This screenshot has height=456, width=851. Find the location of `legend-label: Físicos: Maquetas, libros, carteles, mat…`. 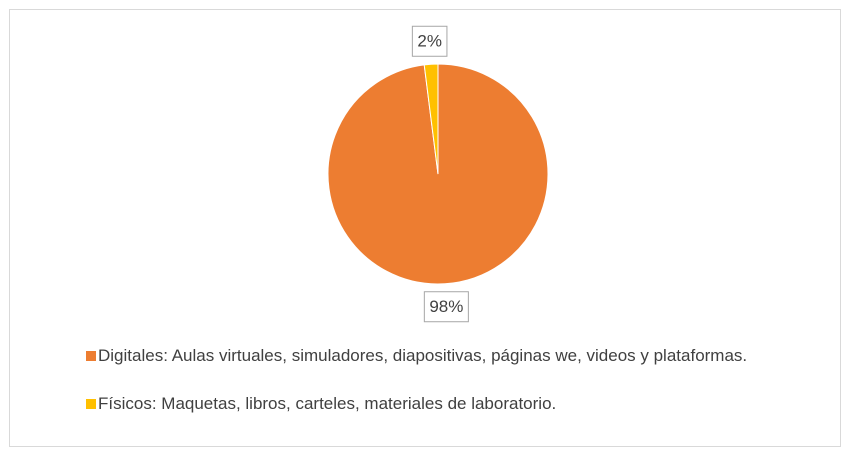

legend-label: Físicos: Maquetas, libros, carteles, mat… is located at coordinates (327, 403).